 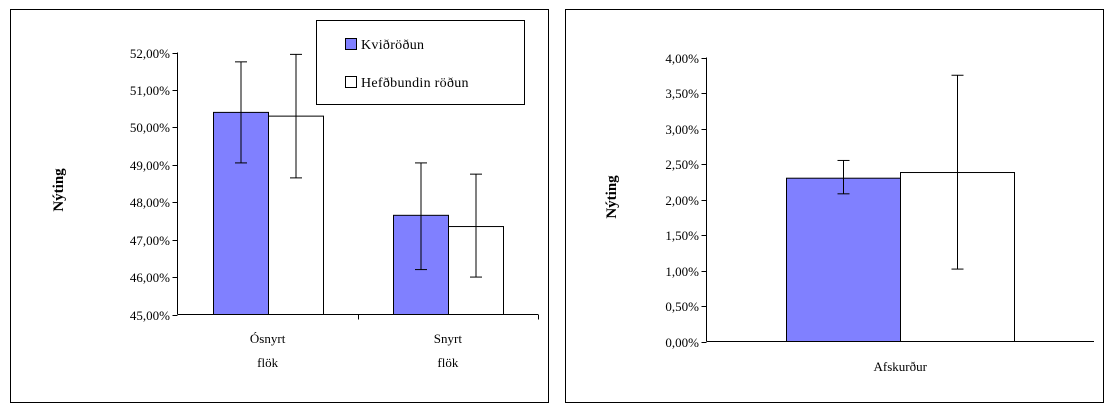 What do you see at coordinates (150, 202) in the screenshot?
I see `y-tick-label: 48,00%` at bounding box center [150, 202].